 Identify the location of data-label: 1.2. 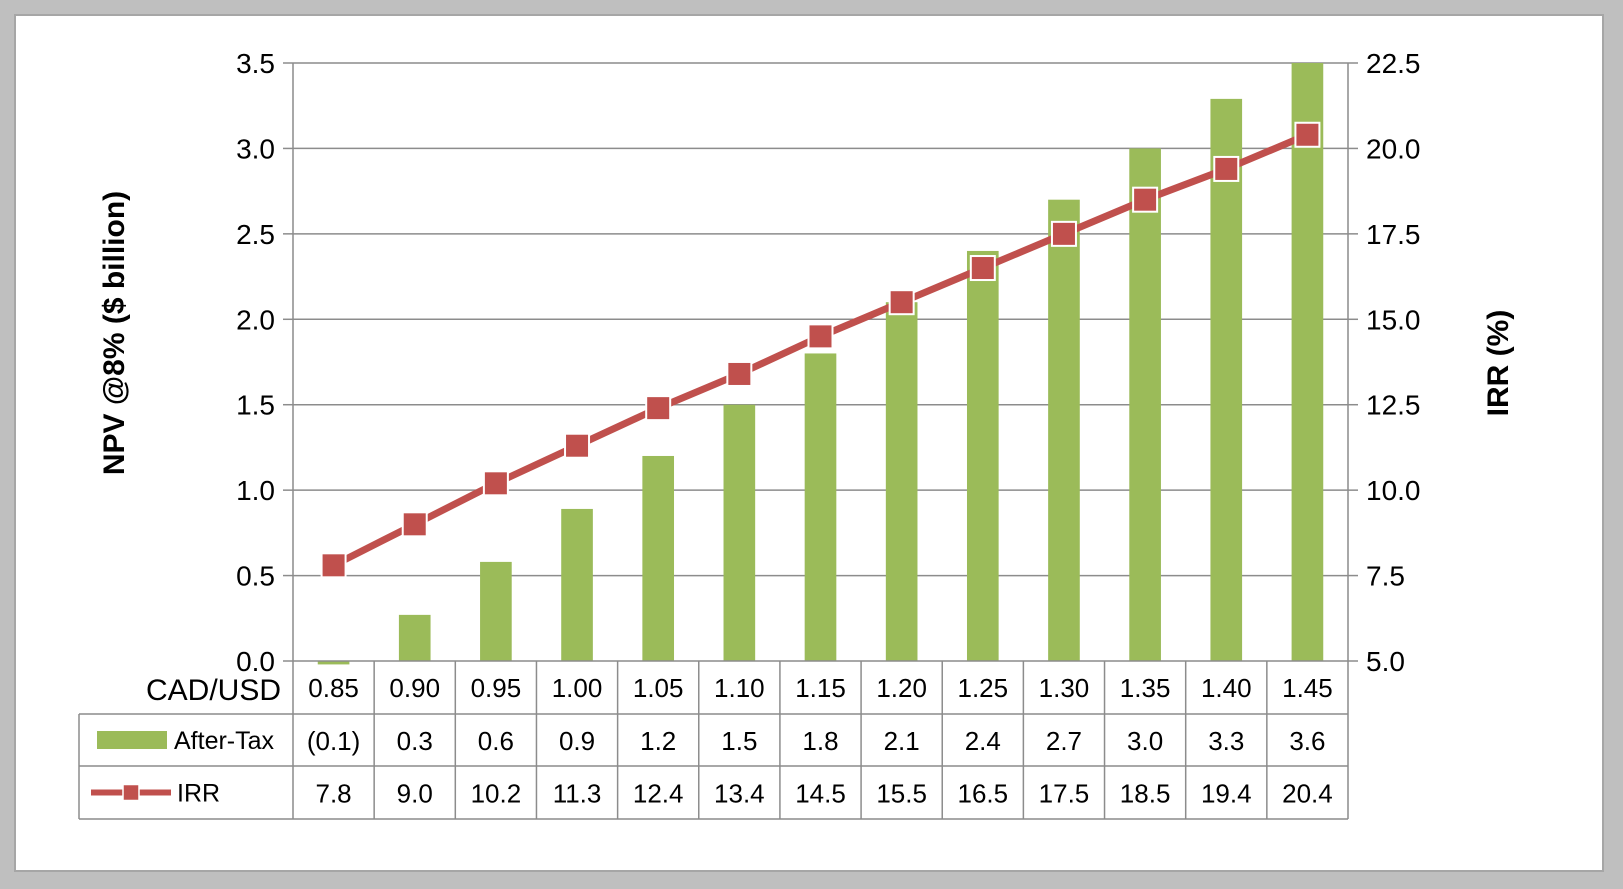
(658, 741).